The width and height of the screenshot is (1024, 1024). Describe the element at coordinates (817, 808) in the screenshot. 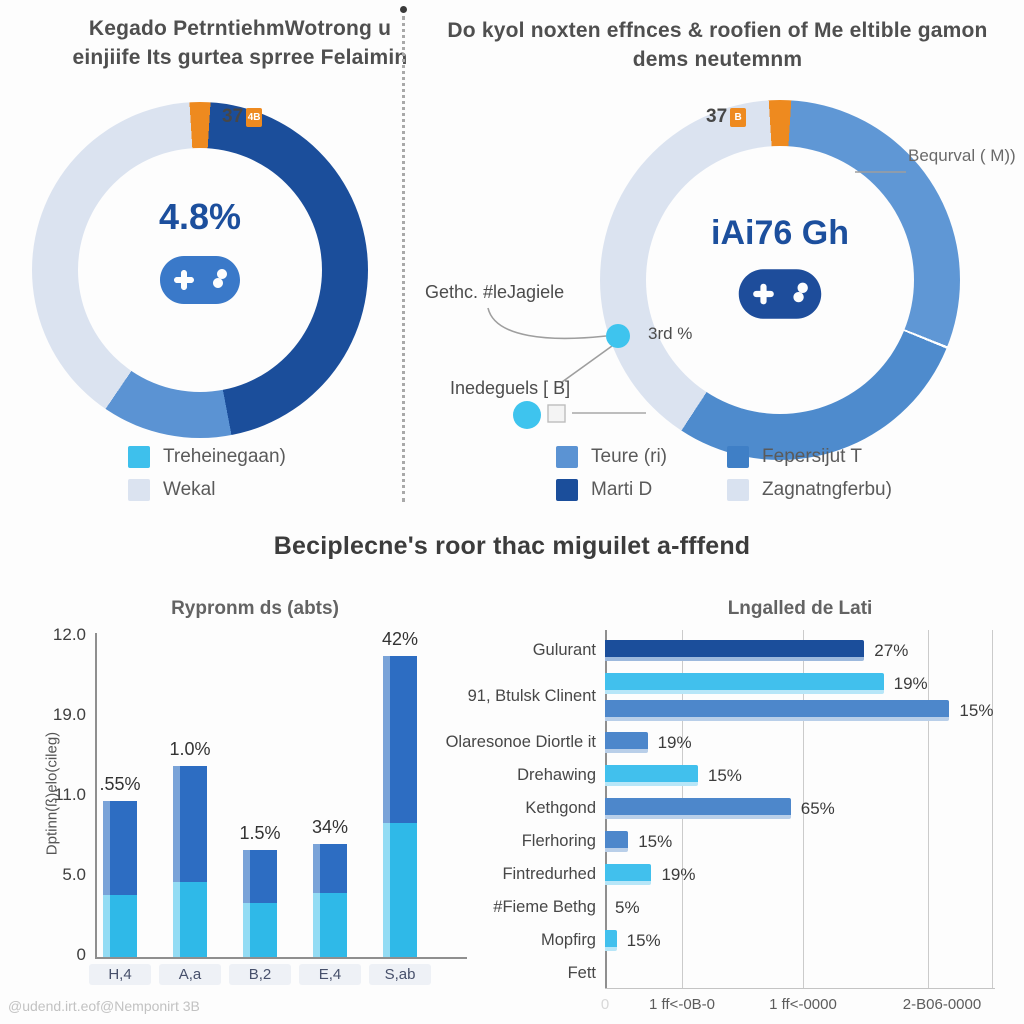

I see `hbar-value-label: 65%` at that location.